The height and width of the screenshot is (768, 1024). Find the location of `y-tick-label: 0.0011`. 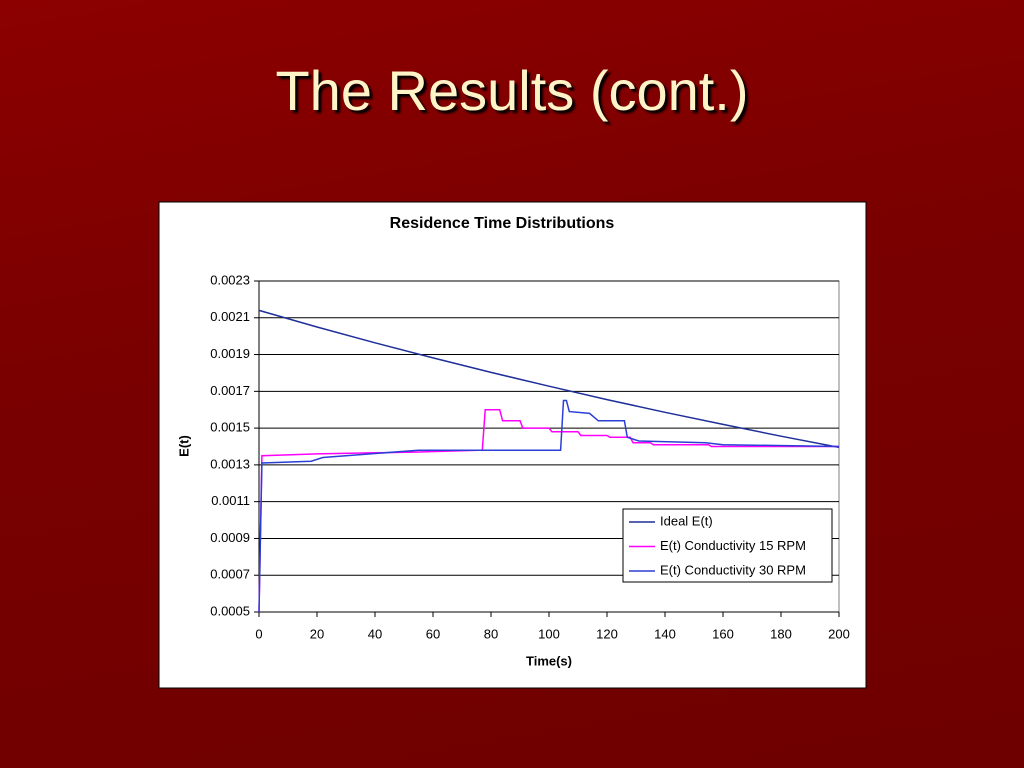

y-tick-label: 0.0011 is located at coordinates (230, 500).